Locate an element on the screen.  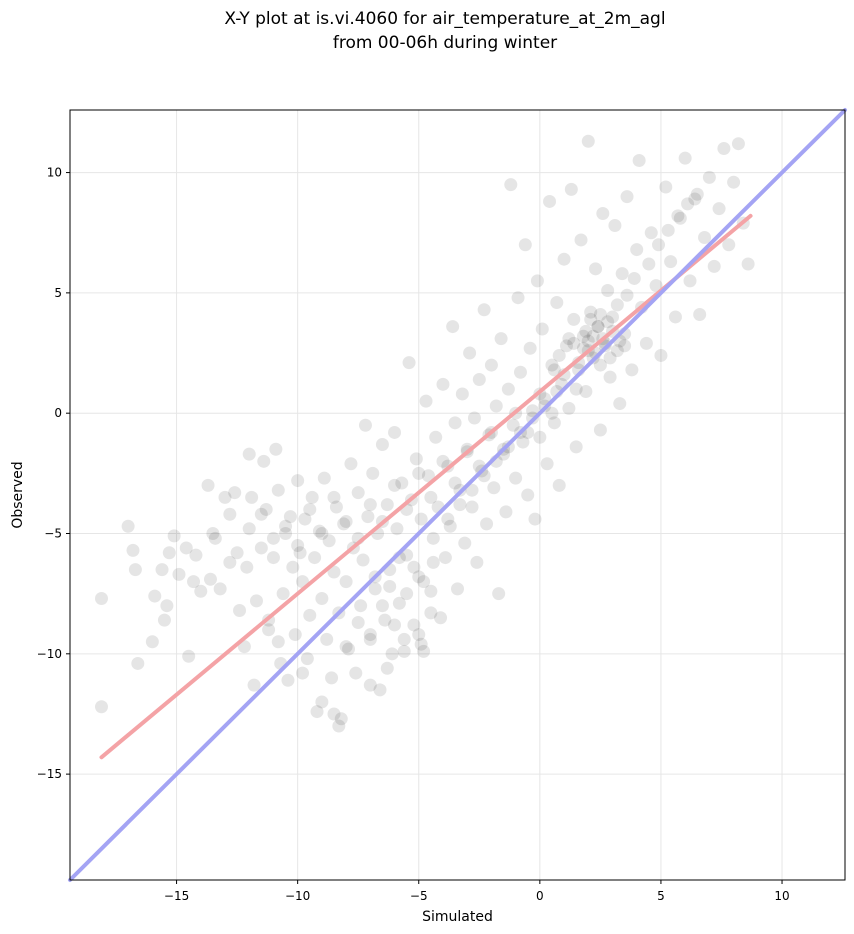
x-axis-label: Simulated is located at coordinates (457, 917).